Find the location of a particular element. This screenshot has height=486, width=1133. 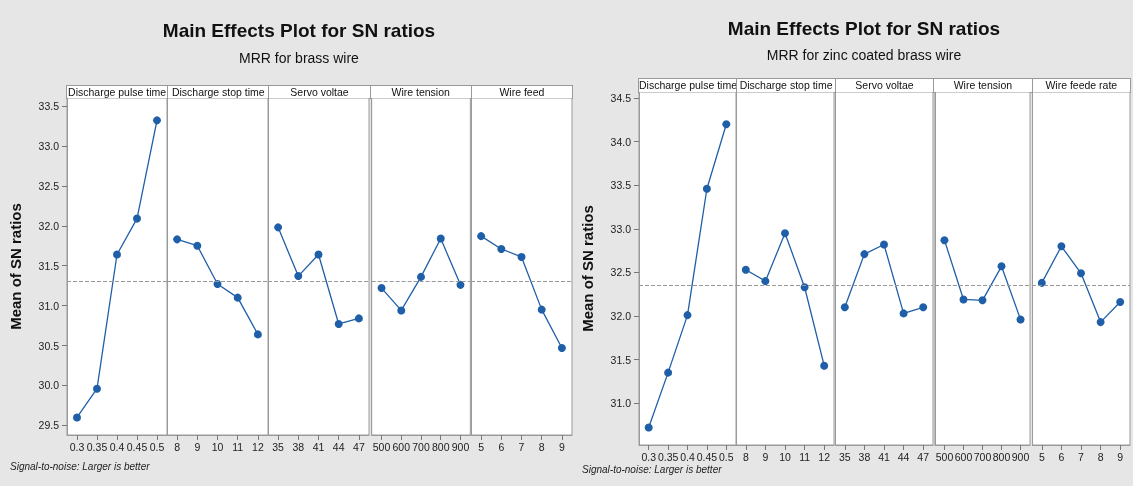

x-axis-title: Wire feed is located at coordinates (521, 92).